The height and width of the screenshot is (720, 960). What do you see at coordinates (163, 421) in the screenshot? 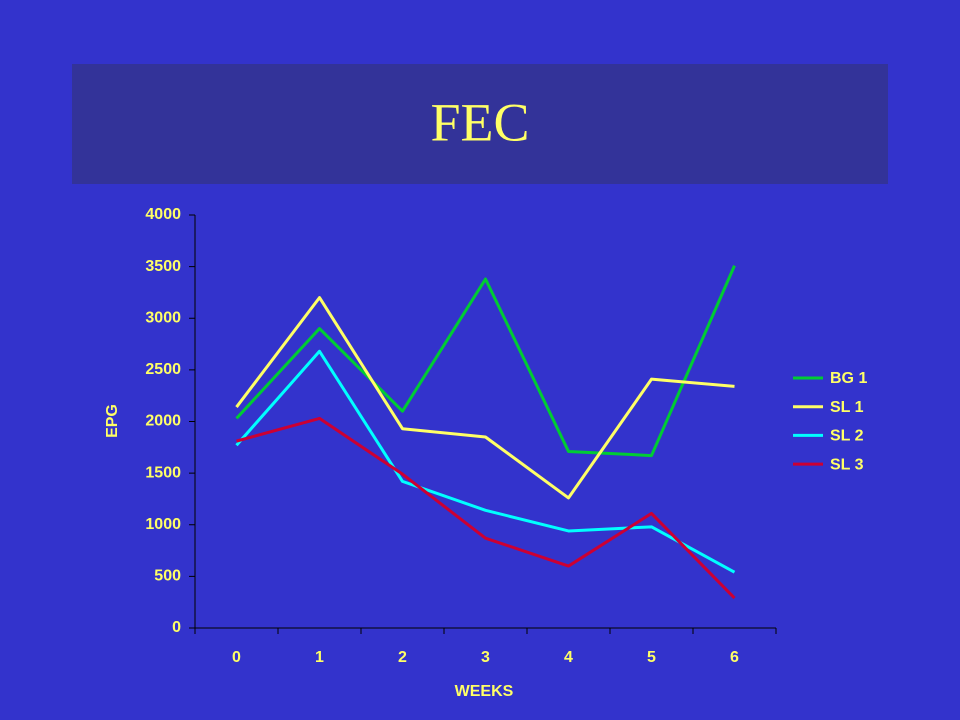
I see `y-tick-label: 2000` at bounding box center [163, 421].